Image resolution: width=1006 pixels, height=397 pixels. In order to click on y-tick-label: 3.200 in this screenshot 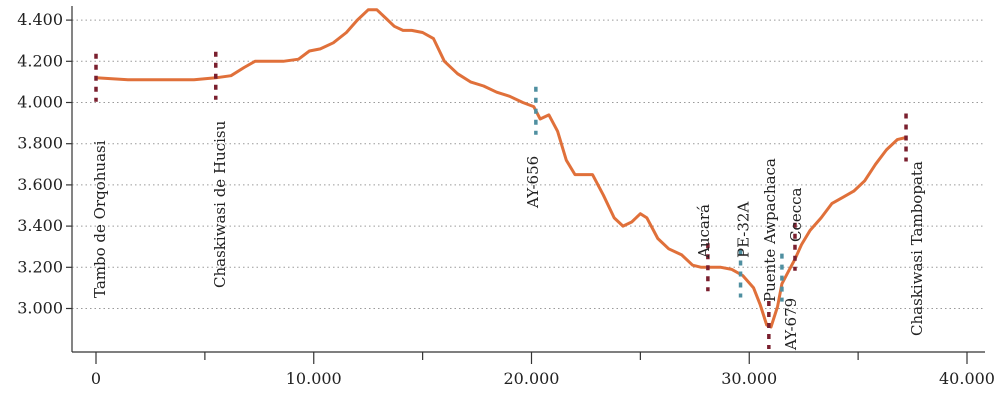, I will do `click(40, 266)`.